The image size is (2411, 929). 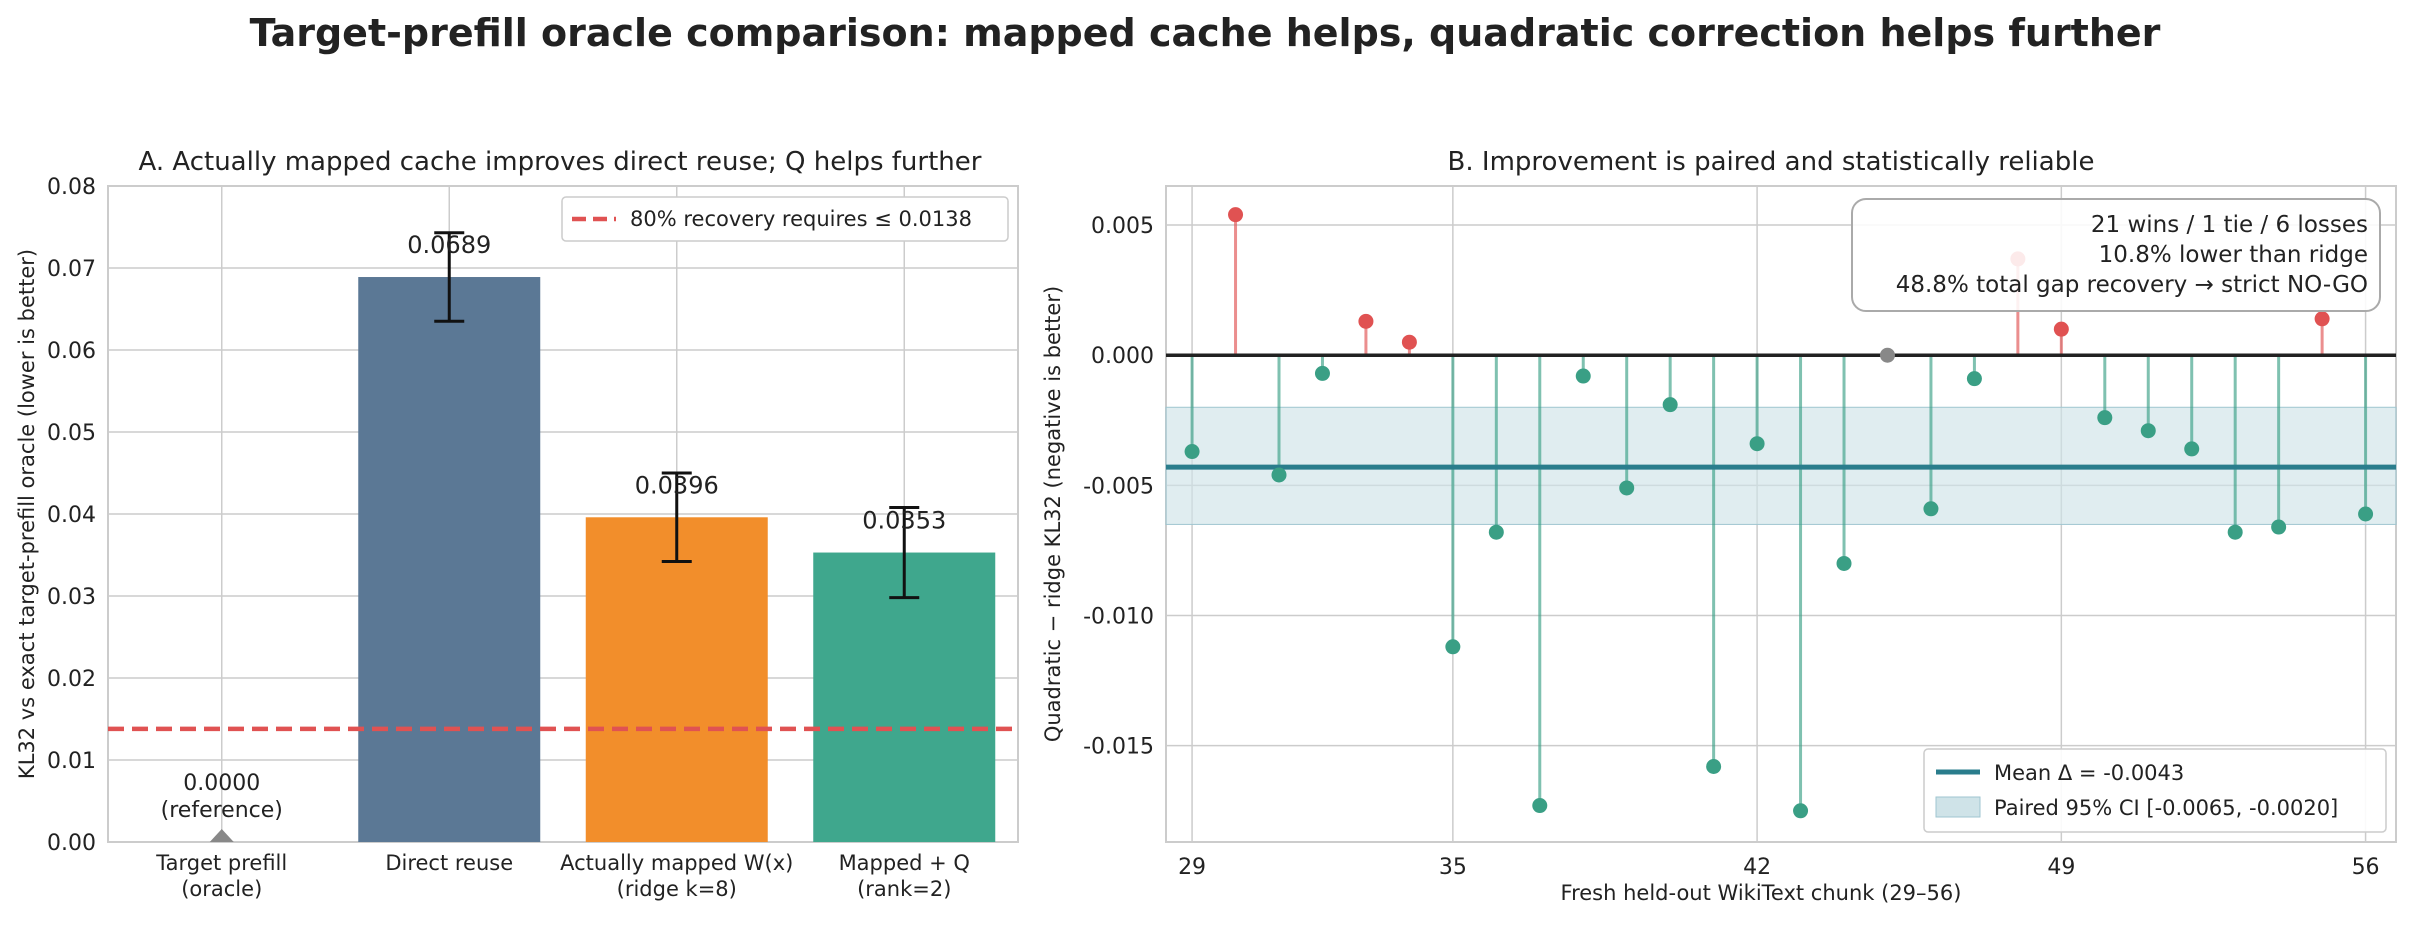 What do you see at coordinates (676, 876) in the screenshot?
I see `a-category-label: Actually mapped W(x) (ridge k=8)` at bounding box center [676, 876].